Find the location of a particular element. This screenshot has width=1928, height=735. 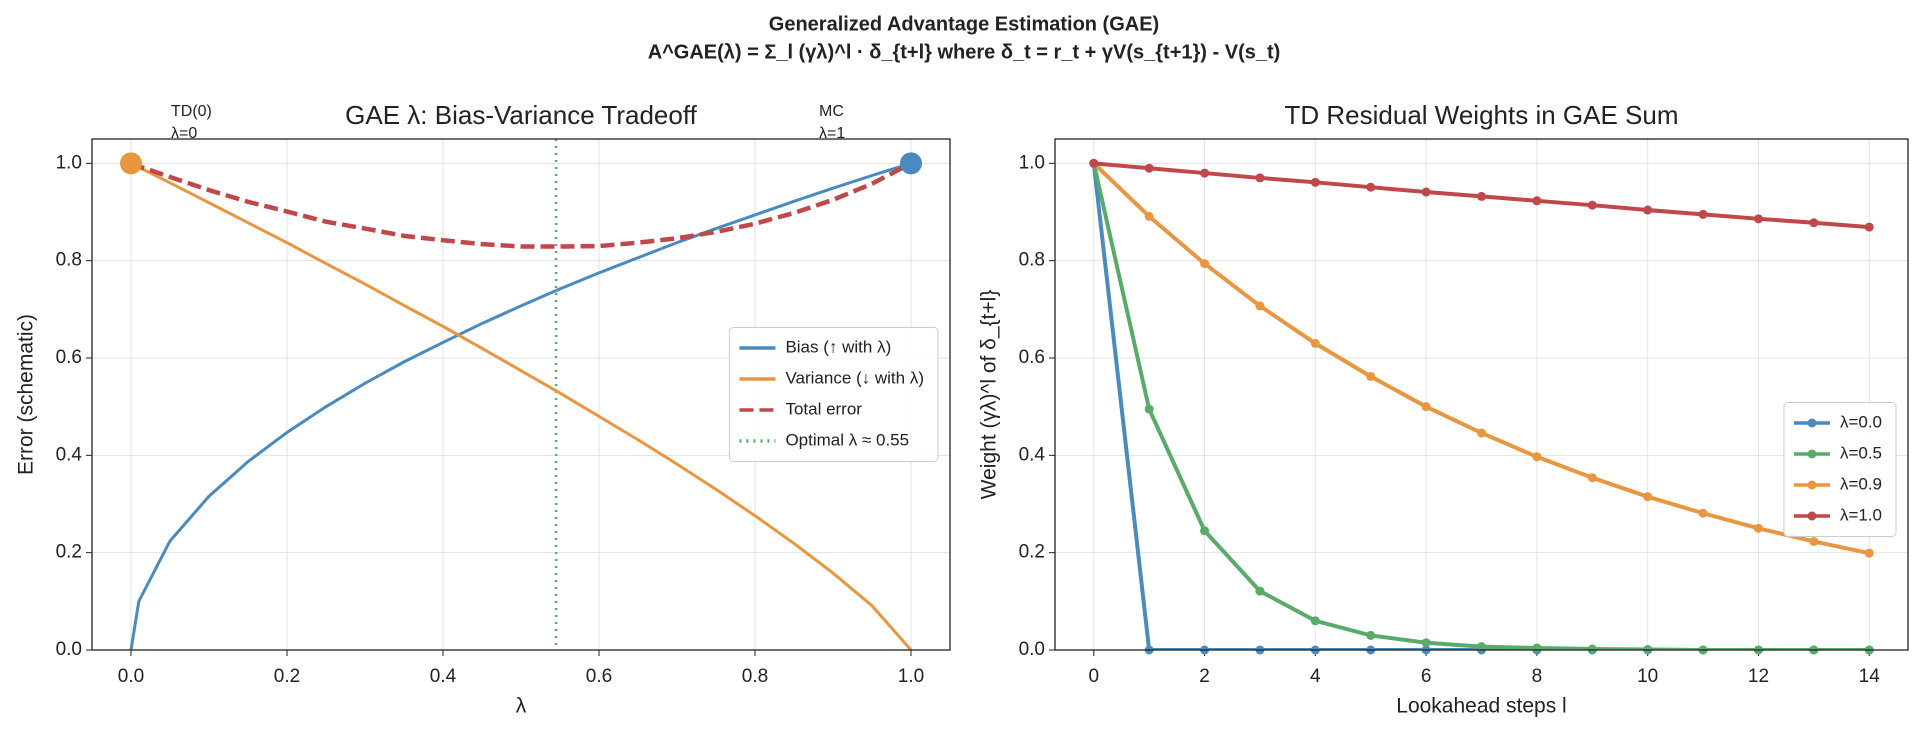

annotation: λ=0 is located at coordinates (184, 133).